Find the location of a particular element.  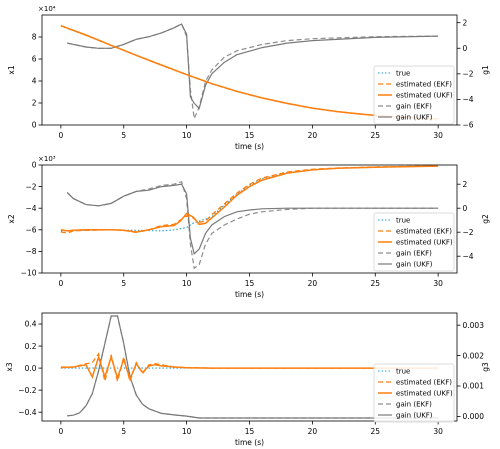

y-tick-label: 6 is located at coordinates (34, 59).